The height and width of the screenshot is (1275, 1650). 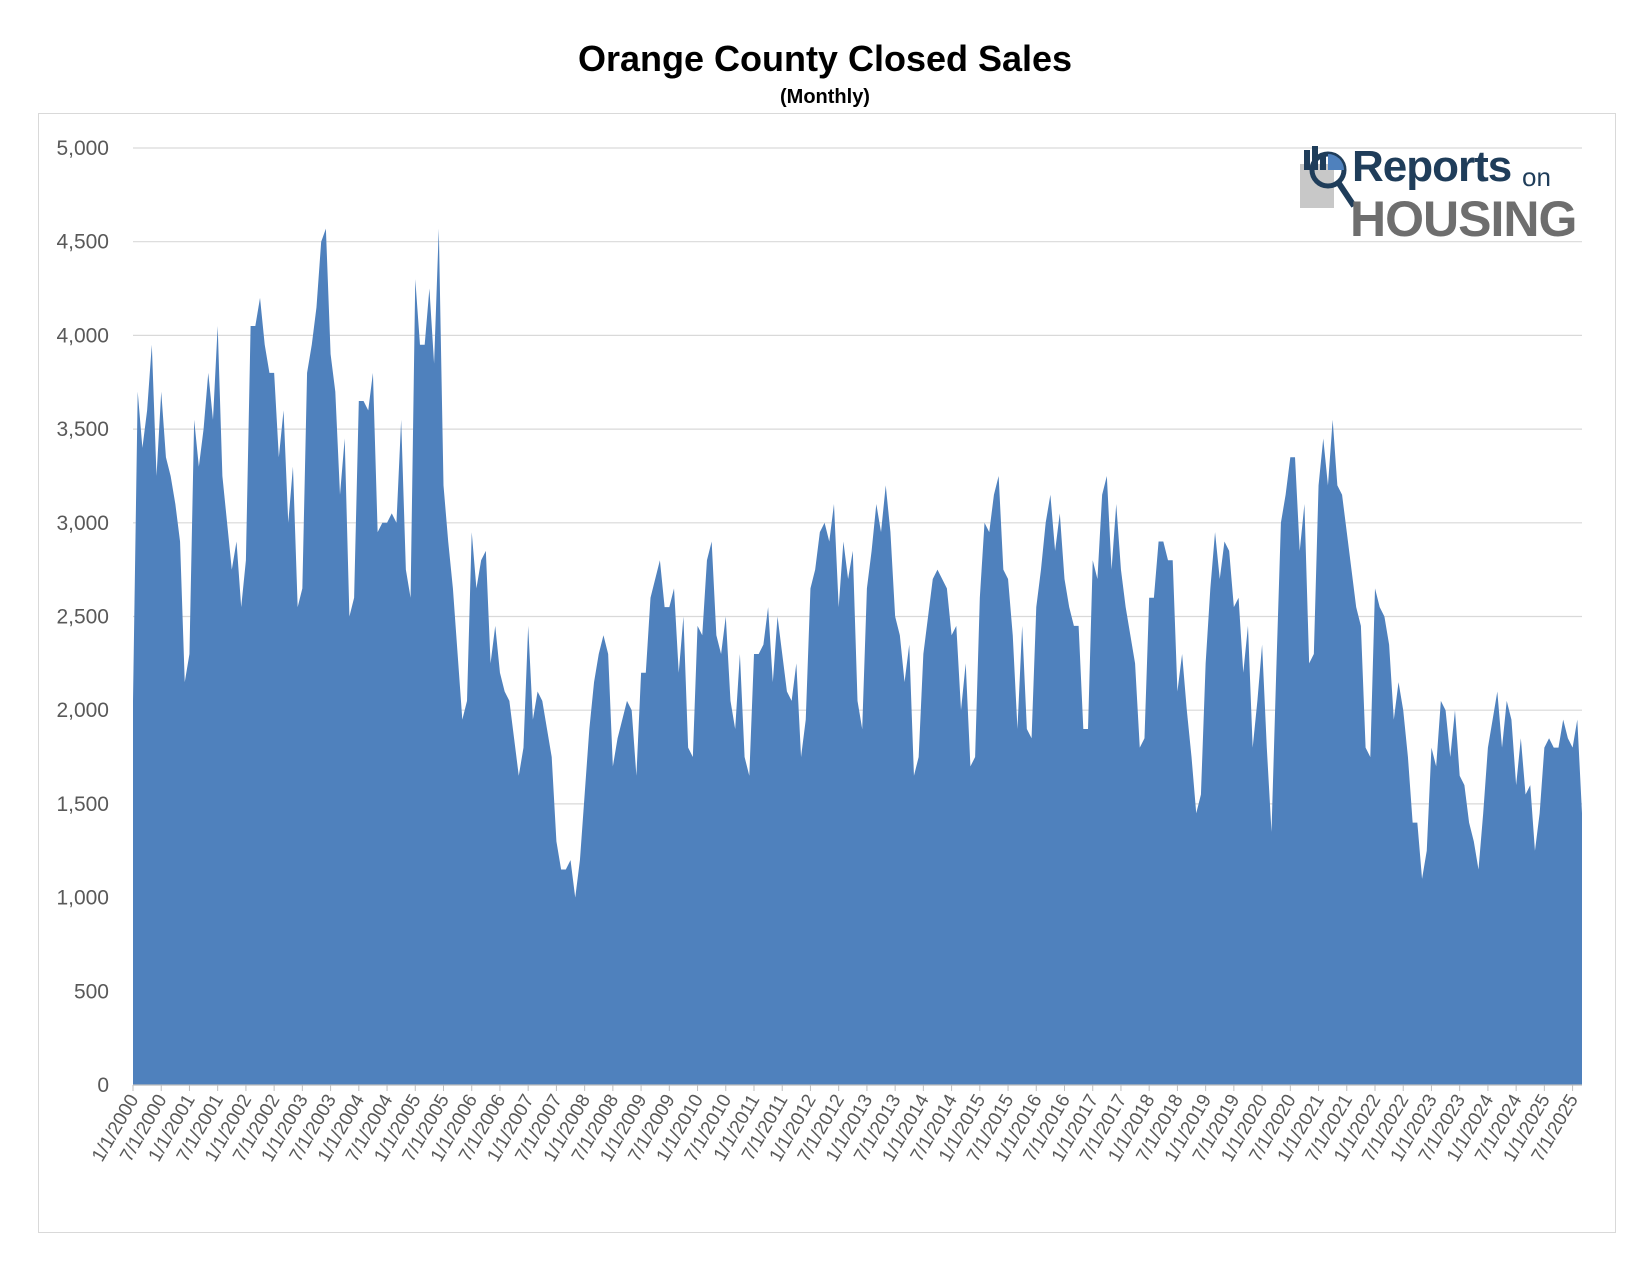 I want to click on y-tick-label: 1,000, so click(x=82, y=898).